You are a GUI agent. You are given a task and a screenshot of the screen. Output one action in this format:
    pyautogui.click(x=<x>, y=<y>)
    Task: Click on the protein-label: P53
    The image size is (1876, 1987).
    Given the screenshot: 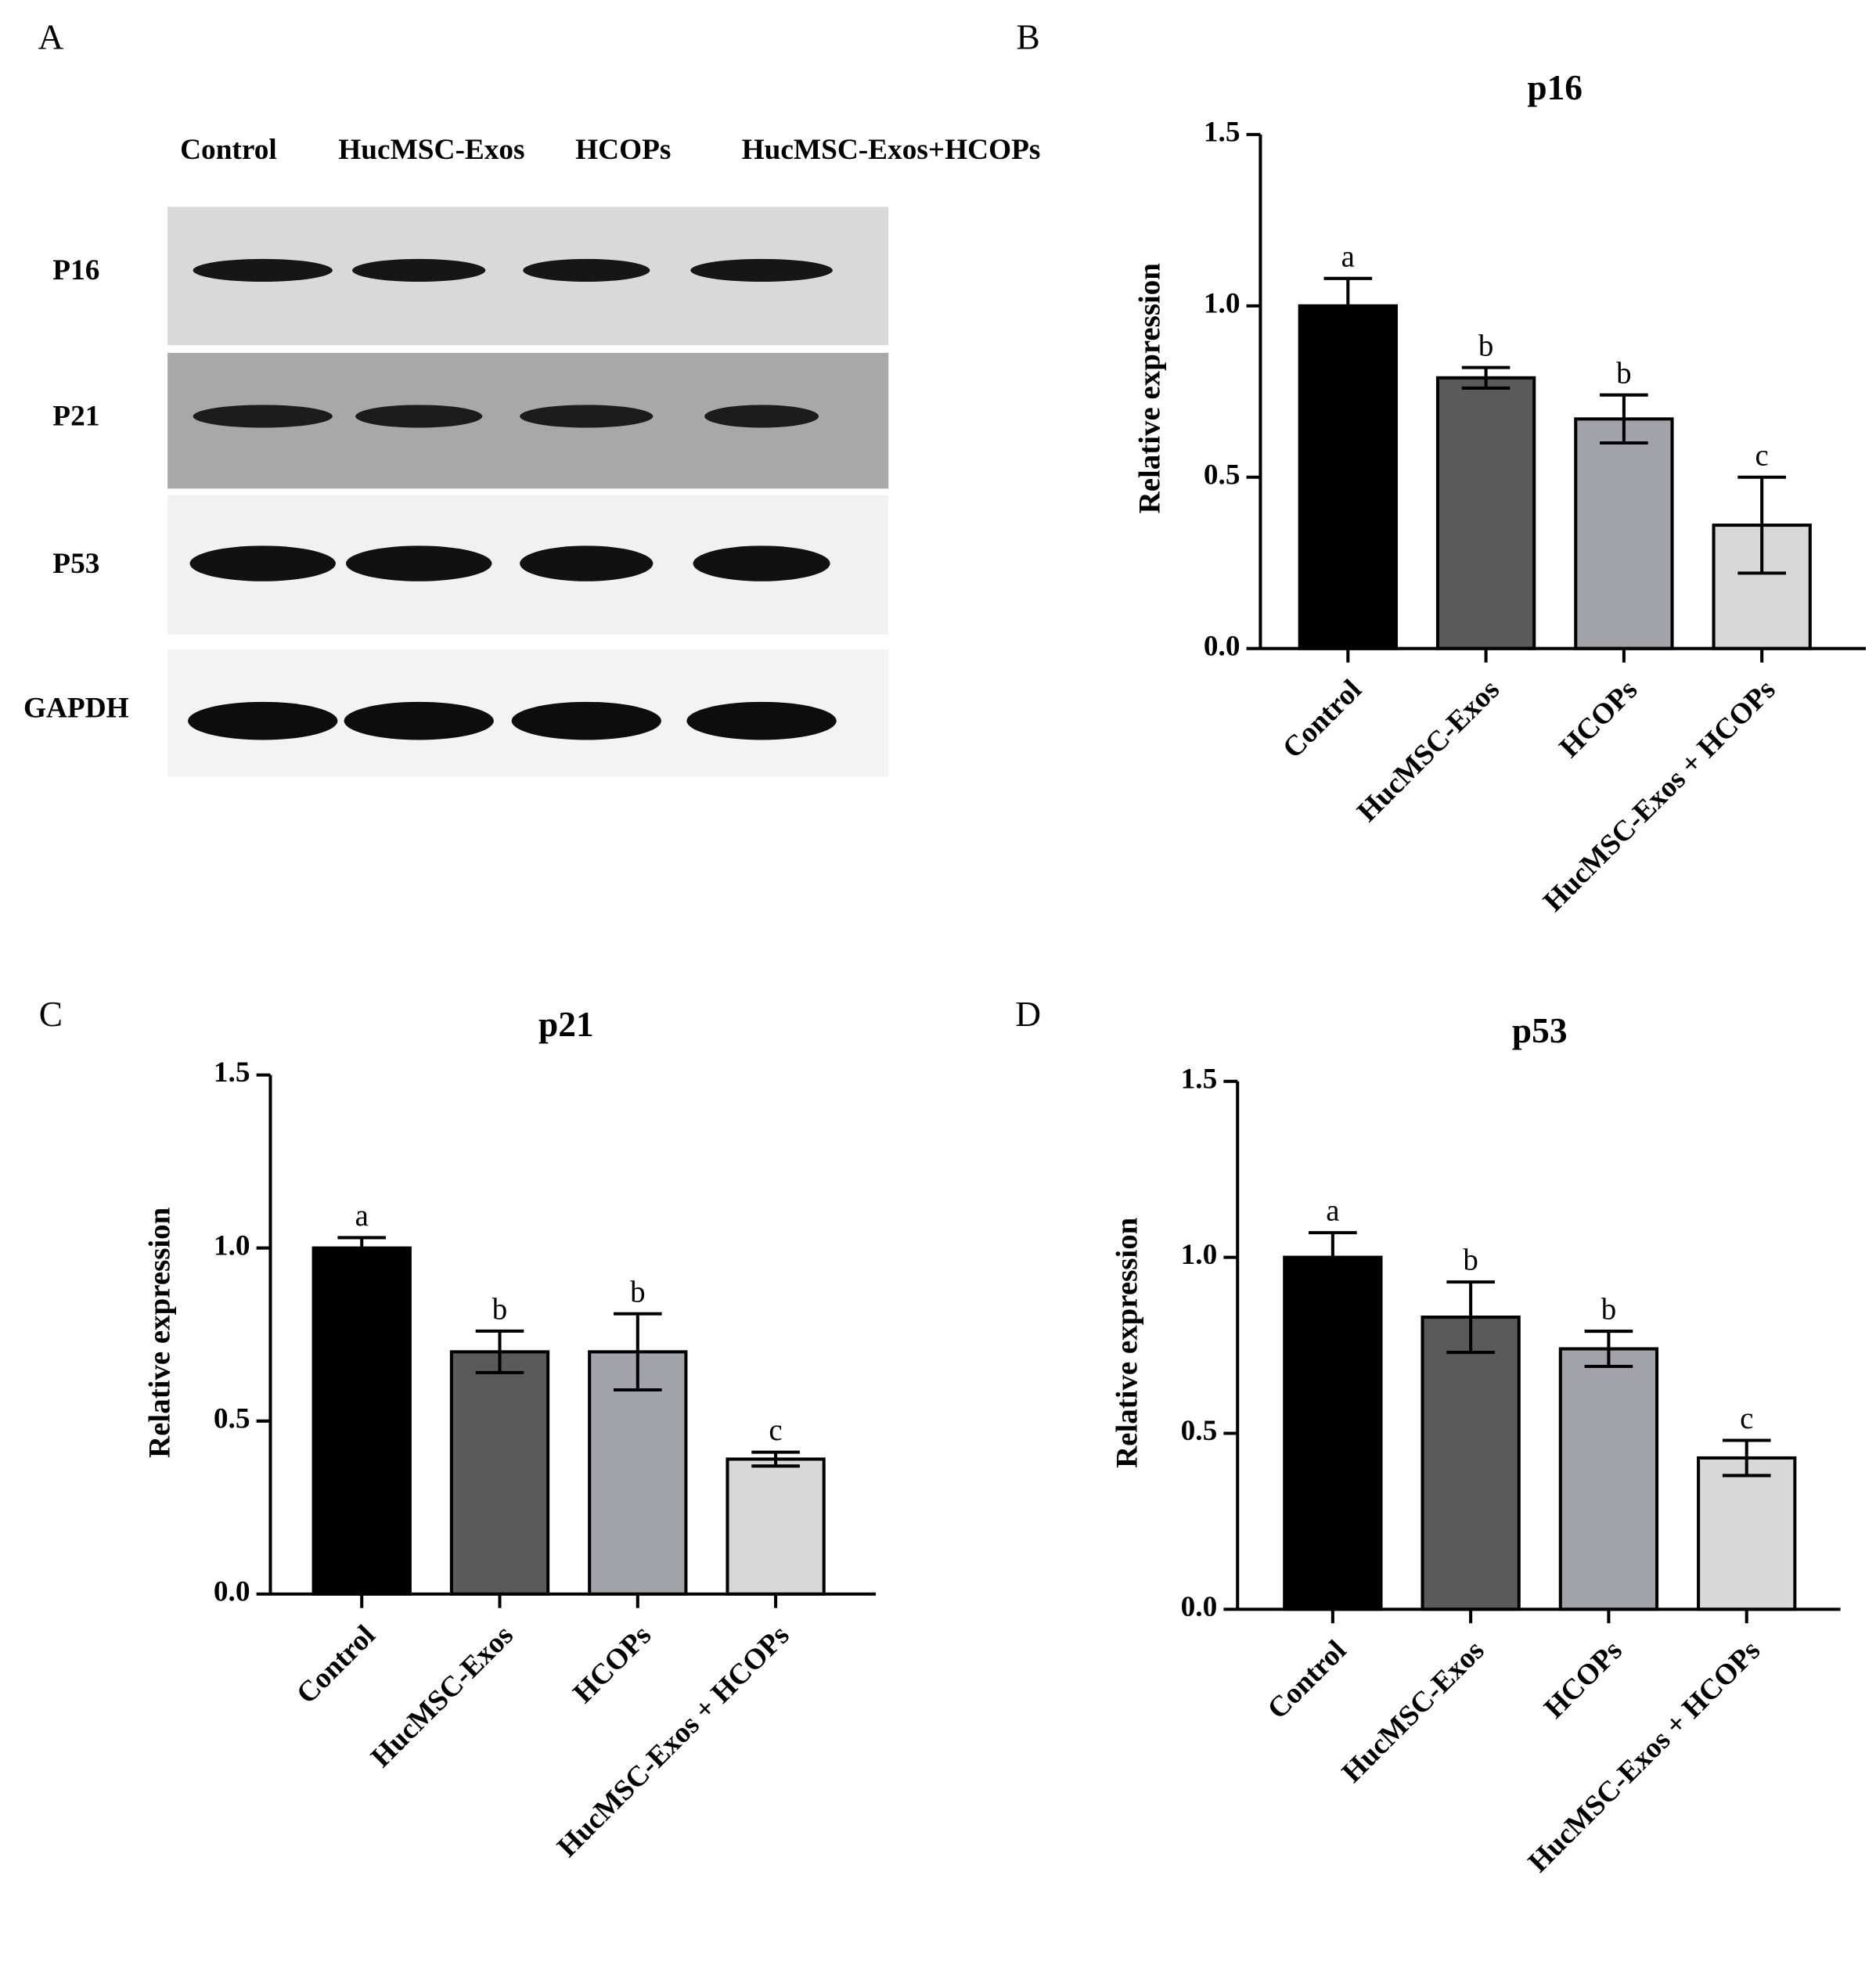 What is the action you would take?
    pyautogui.click(x=75, y=564)
    